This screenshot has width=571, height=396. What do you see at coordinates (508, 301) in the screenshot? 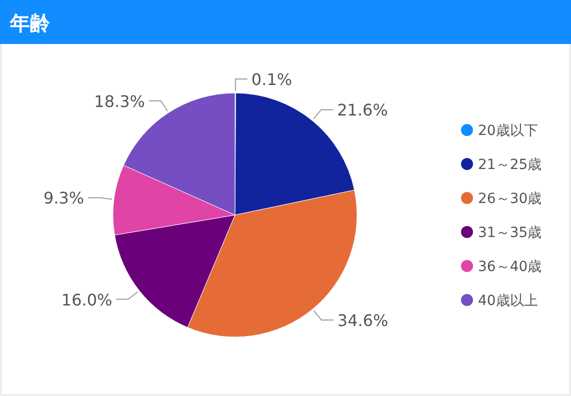
I see `legend-label: 40歳以上` at bounding box center [508, 301].